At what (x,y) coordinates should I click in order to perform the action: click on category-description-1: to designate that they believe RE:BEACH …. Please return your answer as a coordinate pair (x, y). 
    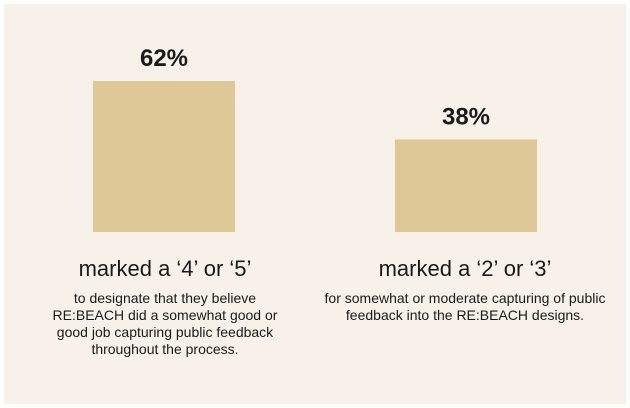
    Looking at the image, I should click on (165, 323).